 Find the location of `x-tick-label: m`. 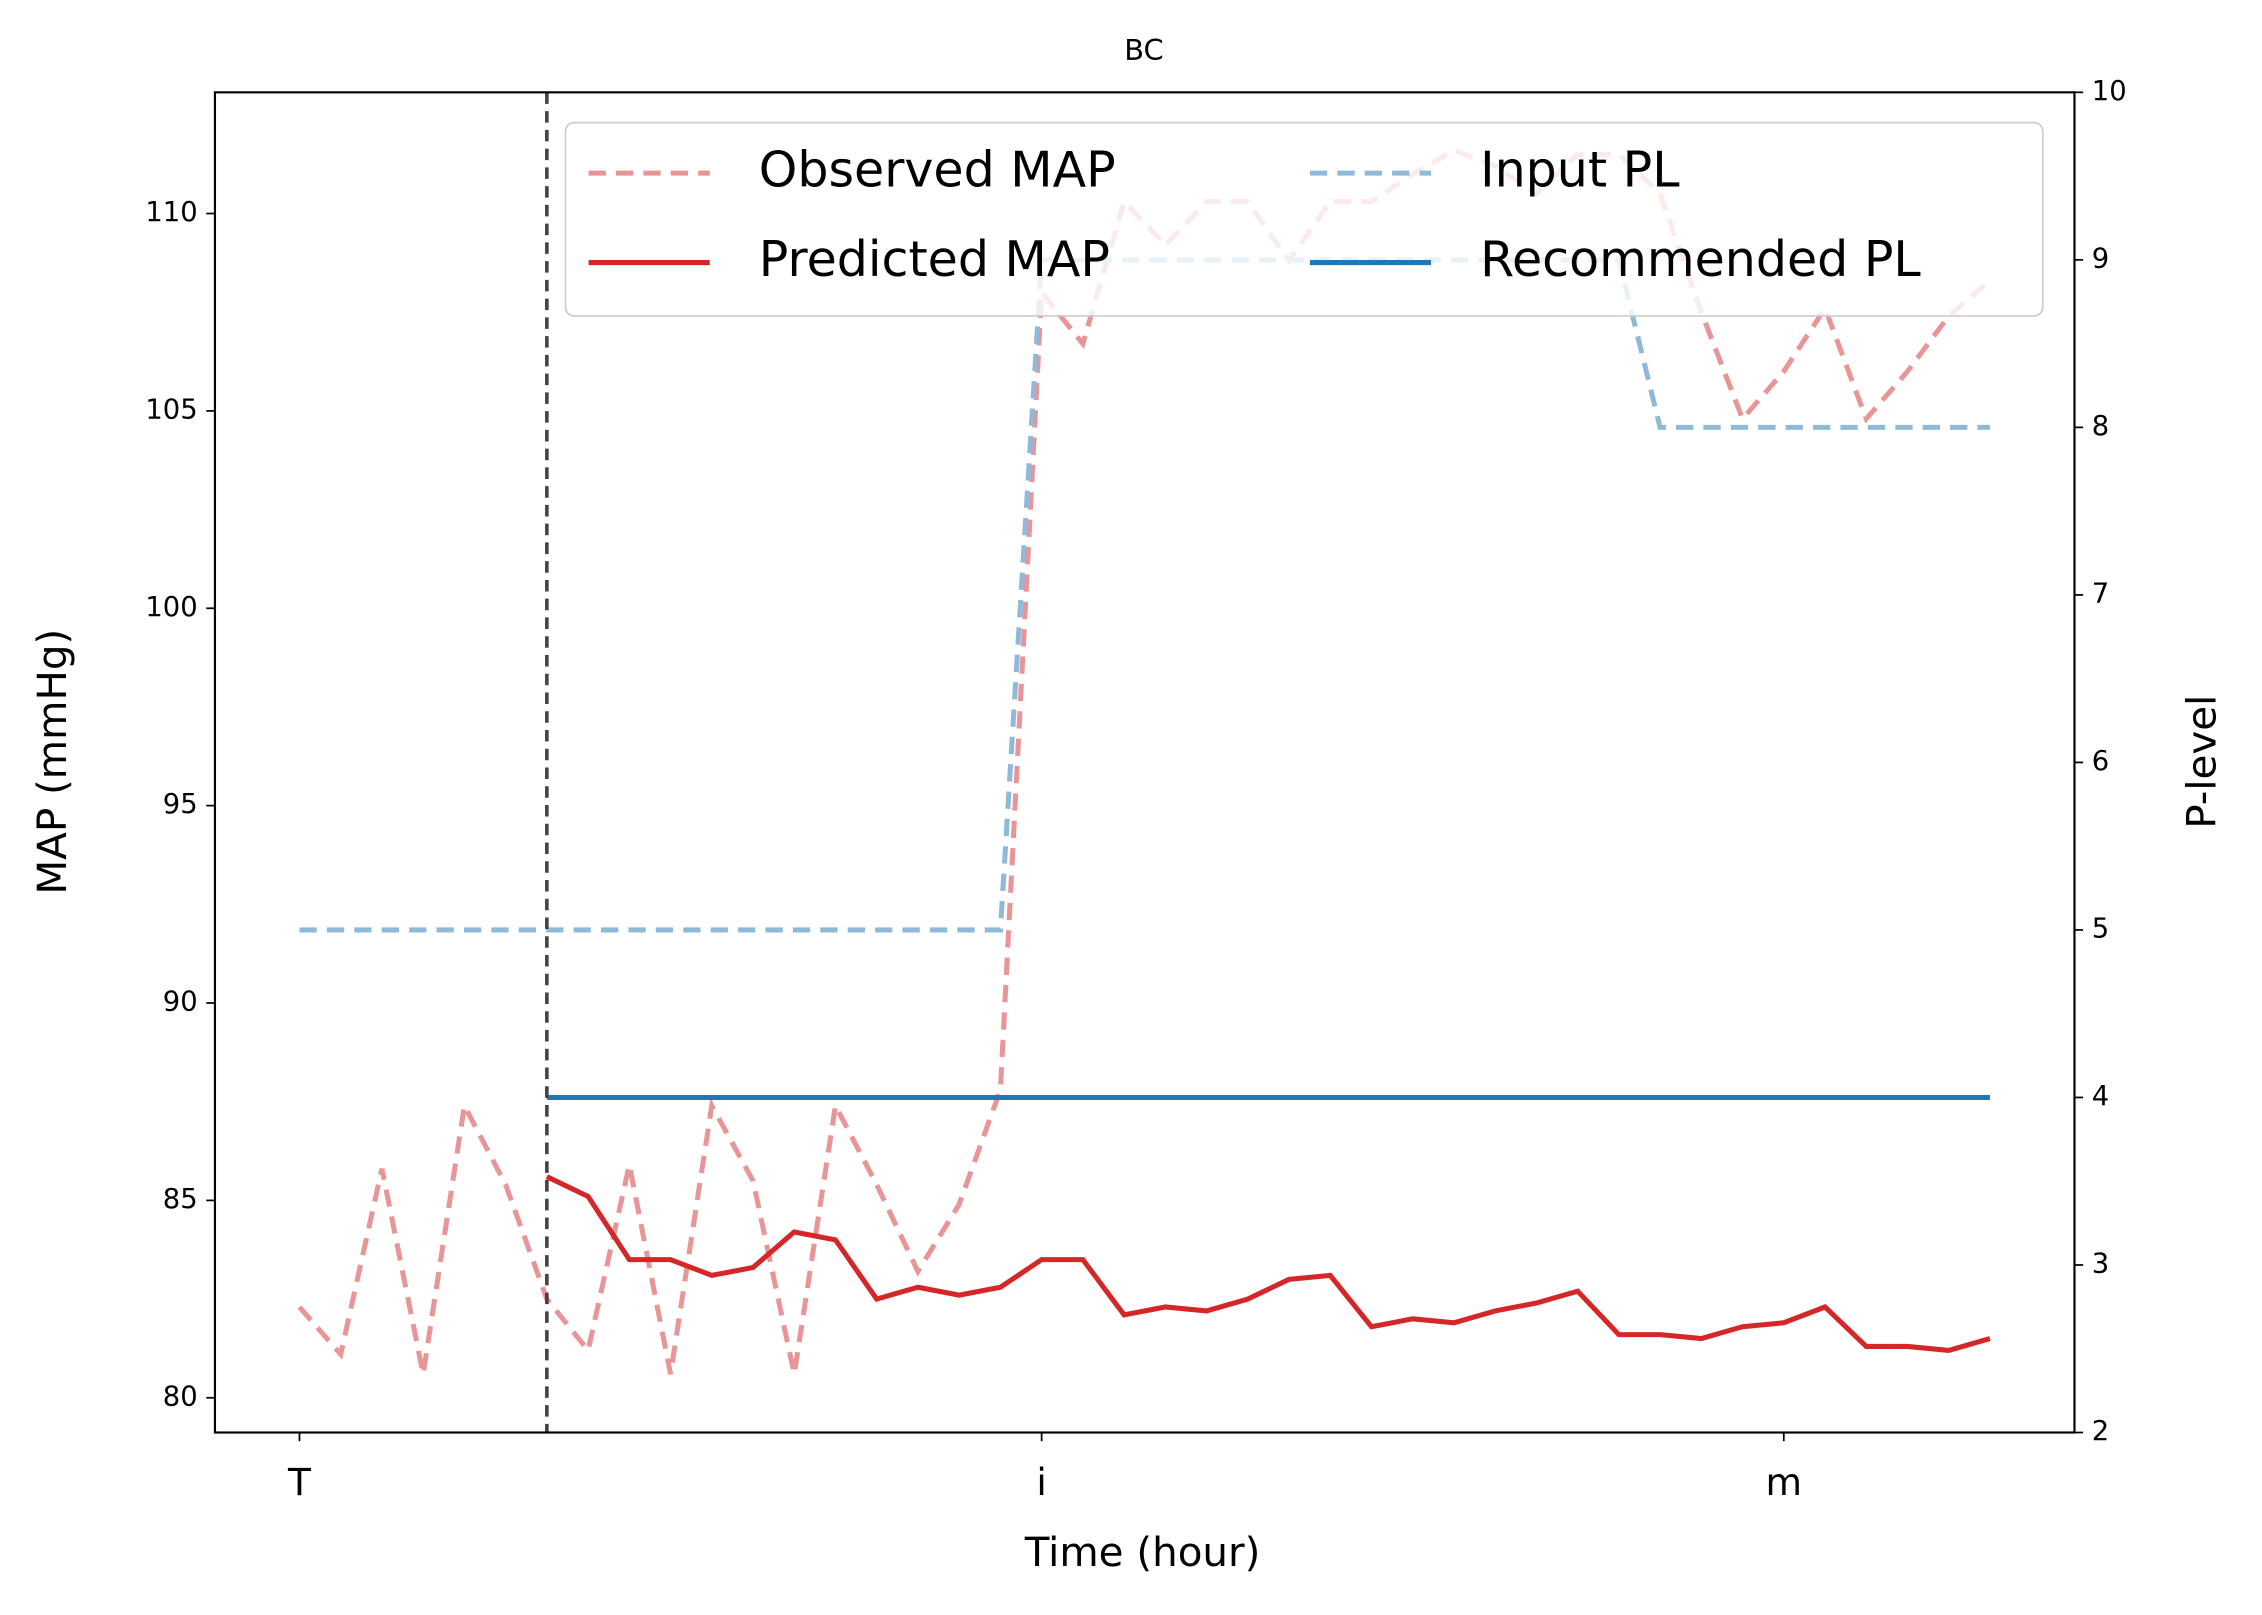

x-tick-label: m is located at coordinates (1784, 1482).